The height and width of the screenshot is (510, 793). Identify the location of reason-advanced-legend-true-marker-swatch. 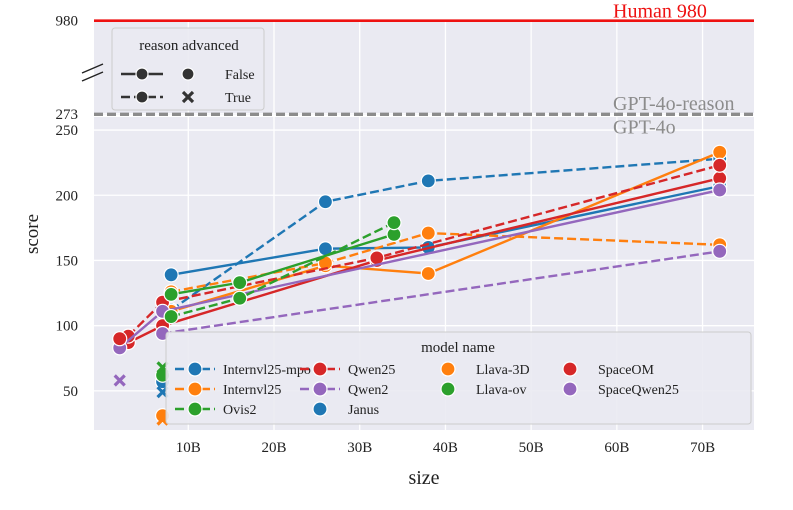
(188, 97).